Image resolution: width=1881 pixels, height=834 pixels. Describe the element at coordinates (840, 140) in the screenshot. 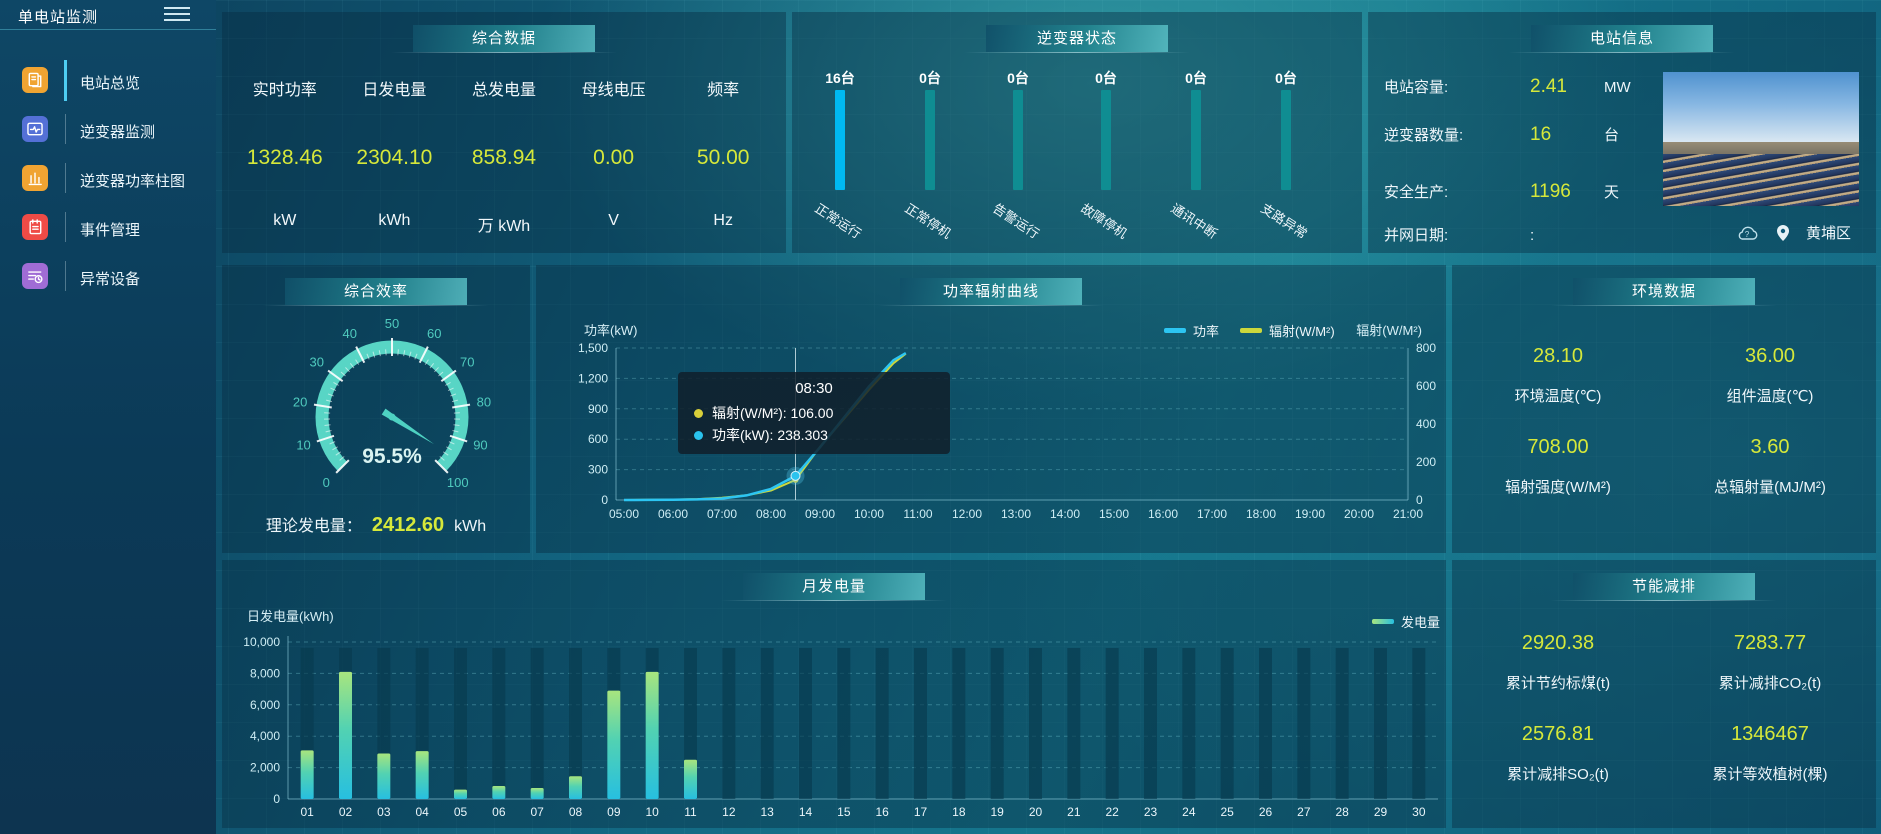

I see `inverter-bar-正常运行` at that location.